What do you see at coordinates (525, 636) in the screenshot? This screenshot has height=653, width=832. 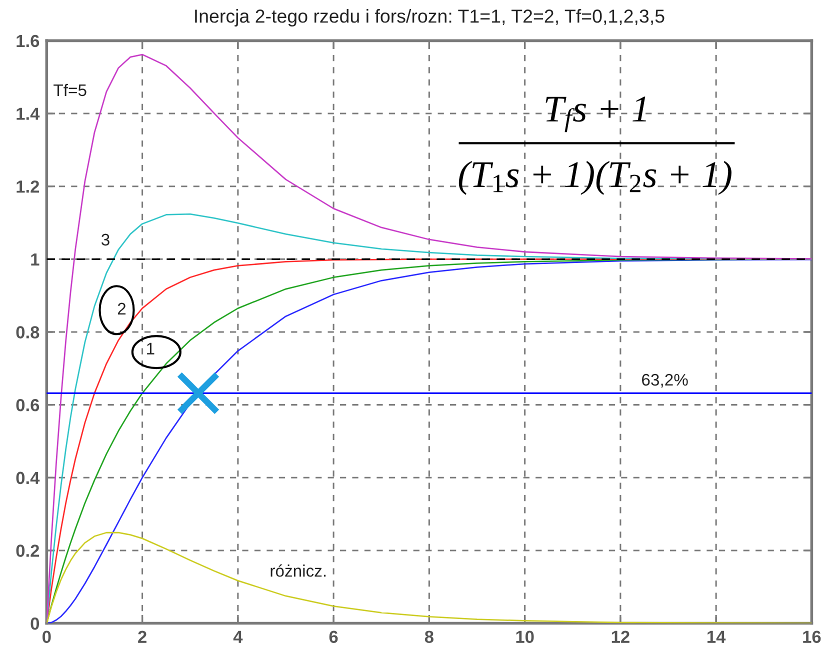 I see `x-tick-label: 10` at bounding box center [525, 636].